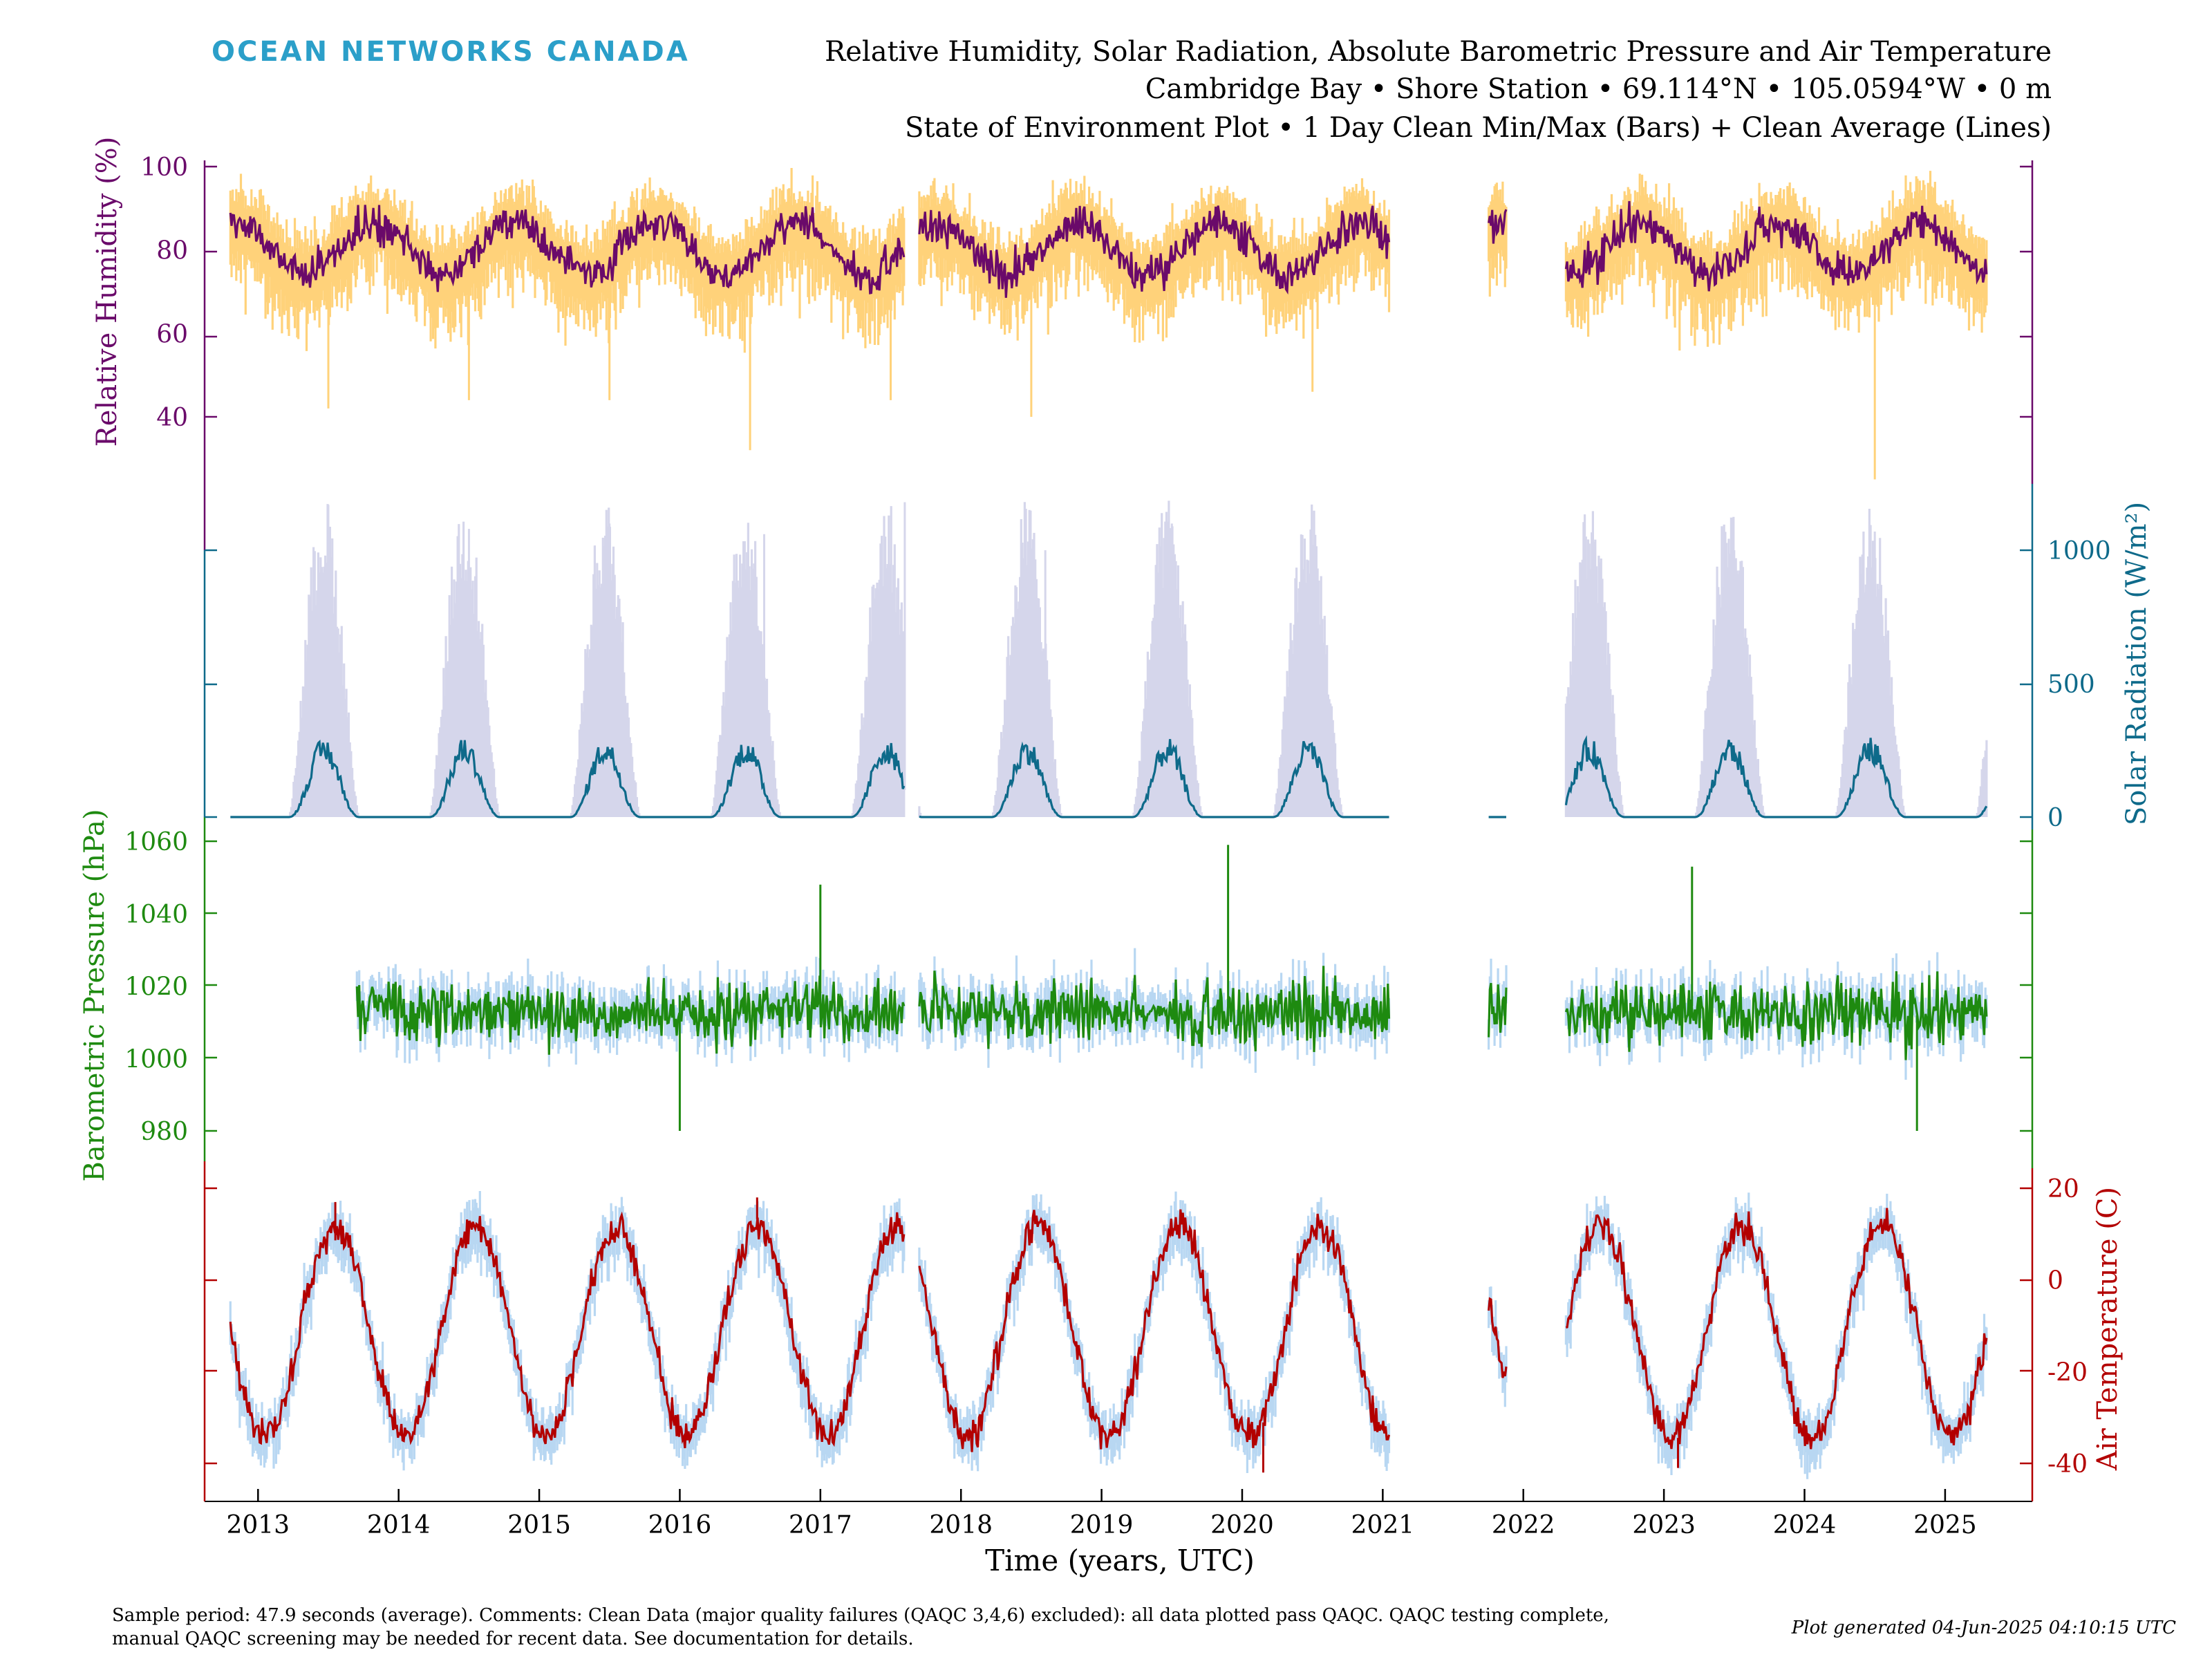 Image resolution: width=2212 pixels, height=1659 pixels. I want to click on solar-min-max-bars, so click(1138, 658).